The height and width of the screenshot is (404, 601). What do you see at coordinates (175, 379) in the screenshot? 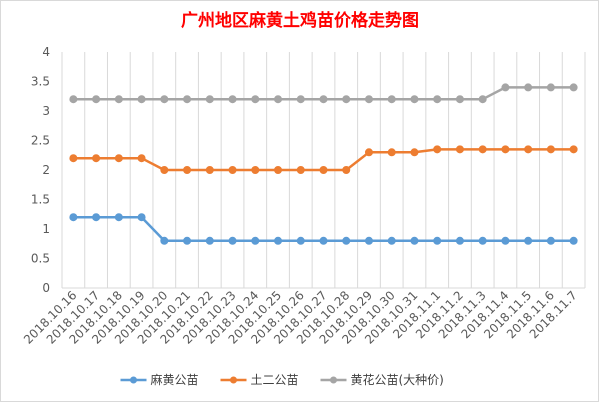
I see `legend-label: 麻黄公苗` at bounding box center [175, 379].